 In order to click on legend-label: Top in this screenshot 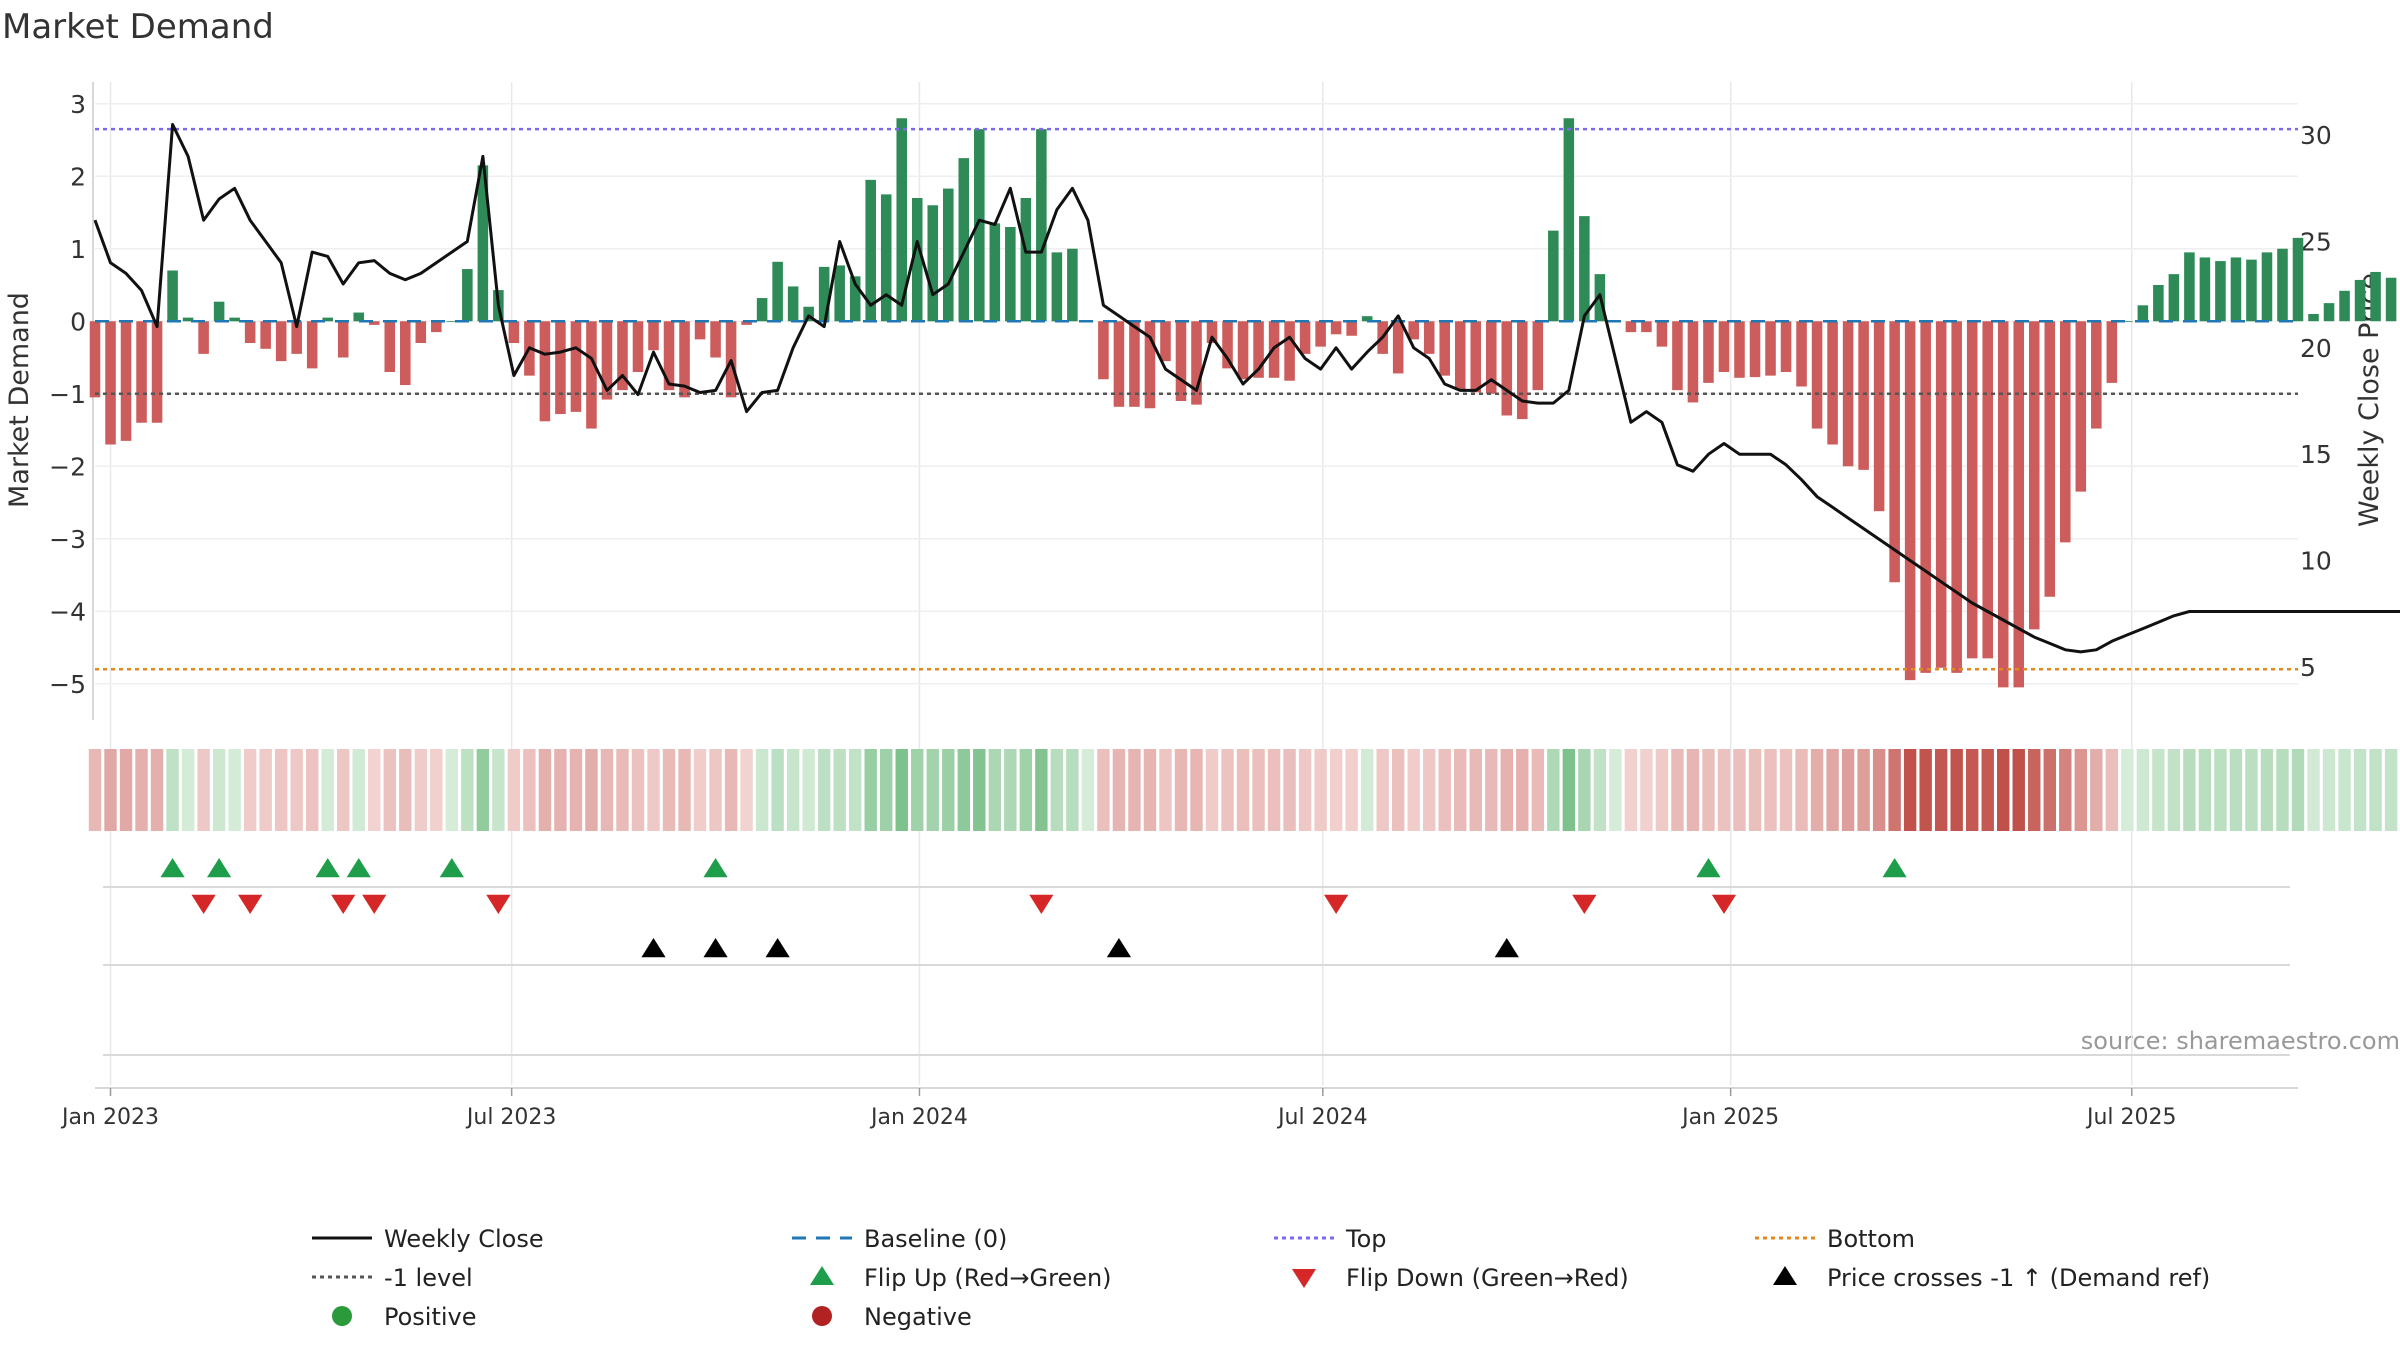, I will do `click(1366, 1239)`.